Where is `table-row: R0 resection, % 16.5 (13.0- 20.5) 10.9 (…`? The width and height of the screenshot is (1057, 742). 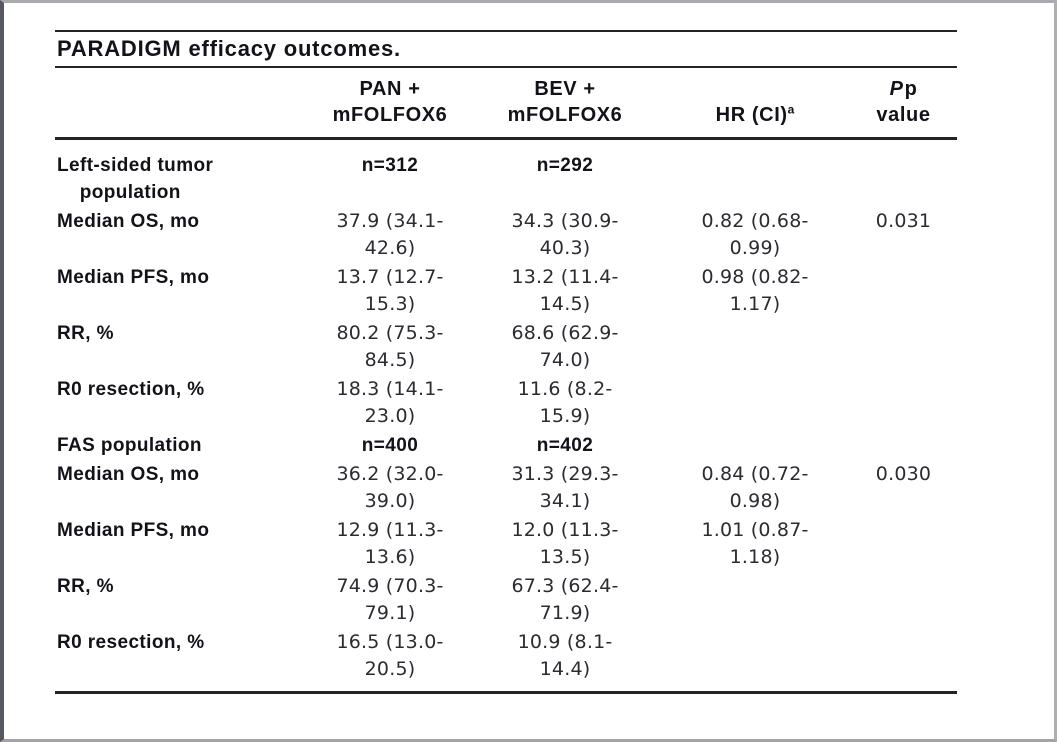 table-row: R0 resection, % 16.5 (13.0- 20.5) 10.9 (… is located at coordinates (506, 656).